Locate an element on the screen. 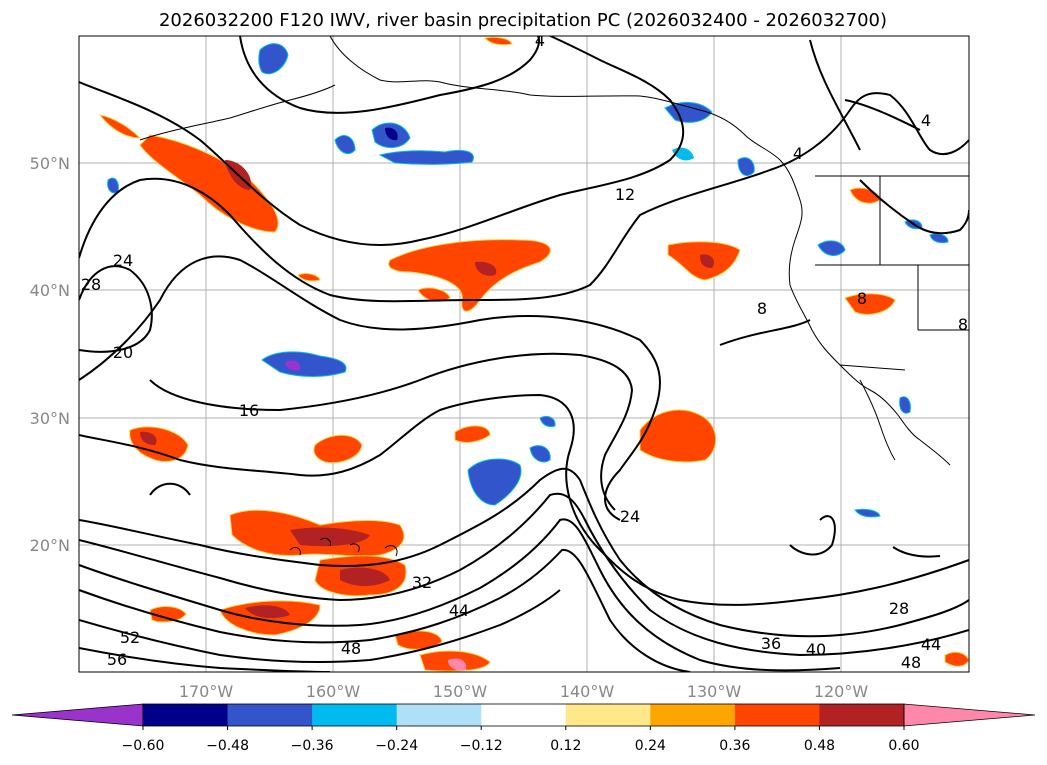 This screenshot has width=1047, height=765. colorbar-segments is located at coordinates (523, 715).